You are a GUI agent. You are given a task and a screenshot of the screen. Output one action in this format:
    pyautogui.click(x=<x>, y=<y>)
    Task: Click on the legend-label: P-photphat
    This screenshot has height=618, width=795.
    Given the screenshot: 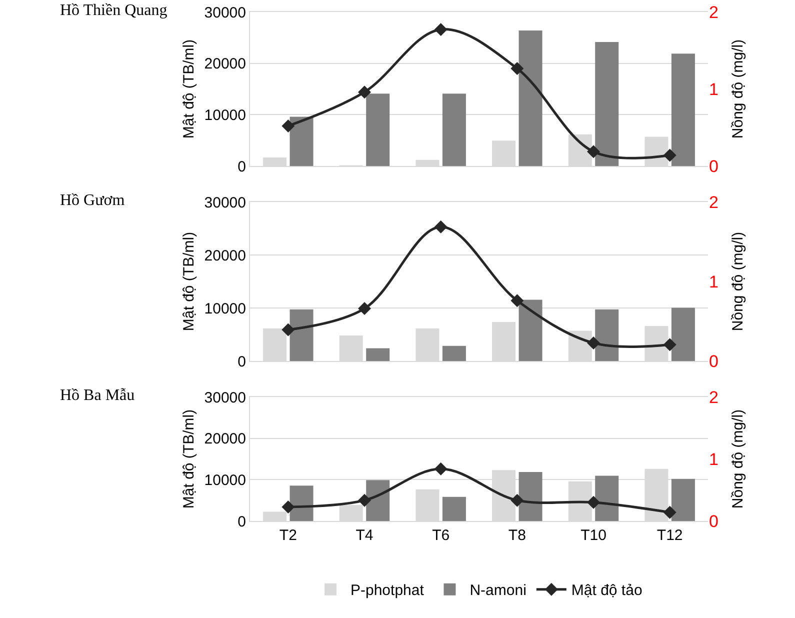 What is the action you would take?
    pyautogui.click(x=387, y=591)
    